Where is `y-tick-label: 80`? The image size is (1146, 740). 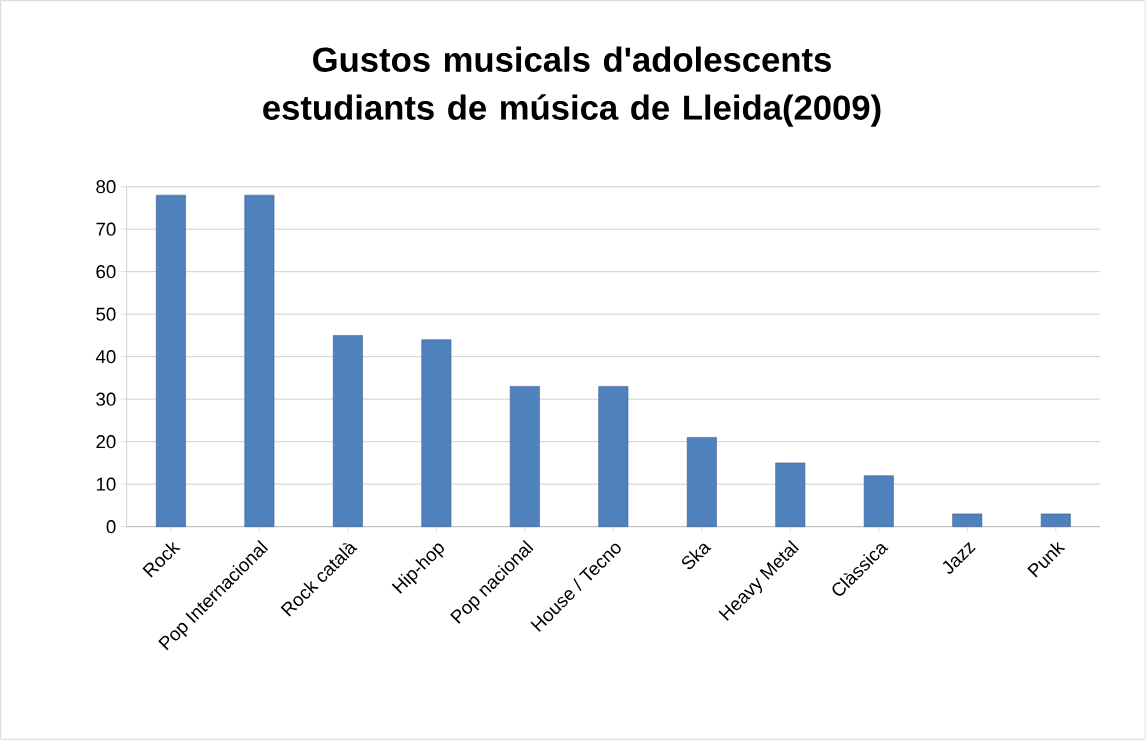 y-tick-label: 80 is located at coordinates (106, 187).